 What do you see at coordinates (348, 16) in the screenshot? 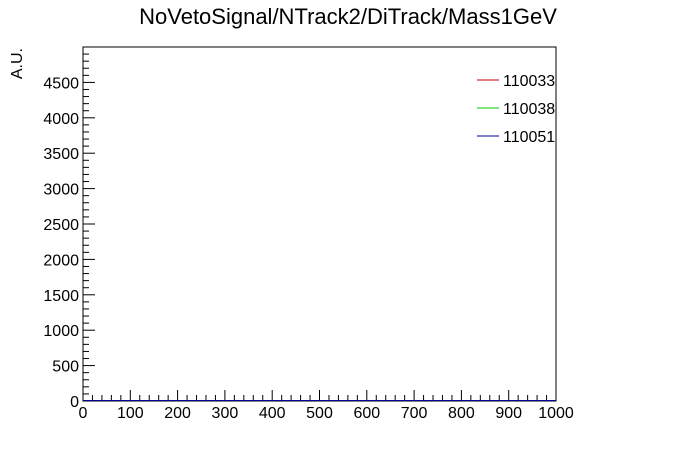
I see `chart-title: NoVetoSignal/NTrack2/DiTrack/Mass1GeV` at bounding box center [348, 16].